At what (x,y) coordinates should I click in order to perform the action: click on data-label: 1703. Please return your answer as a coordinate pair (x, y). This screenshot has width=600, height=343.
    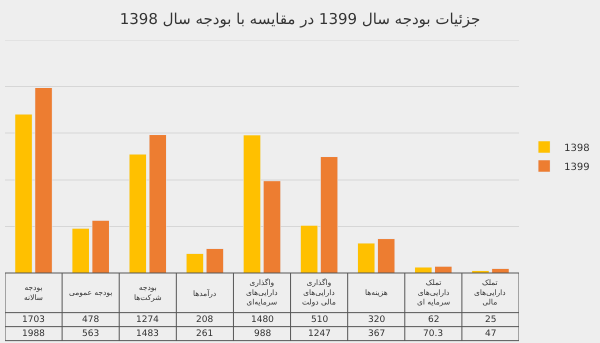
    Looking at the image, I should click on (33, 320).